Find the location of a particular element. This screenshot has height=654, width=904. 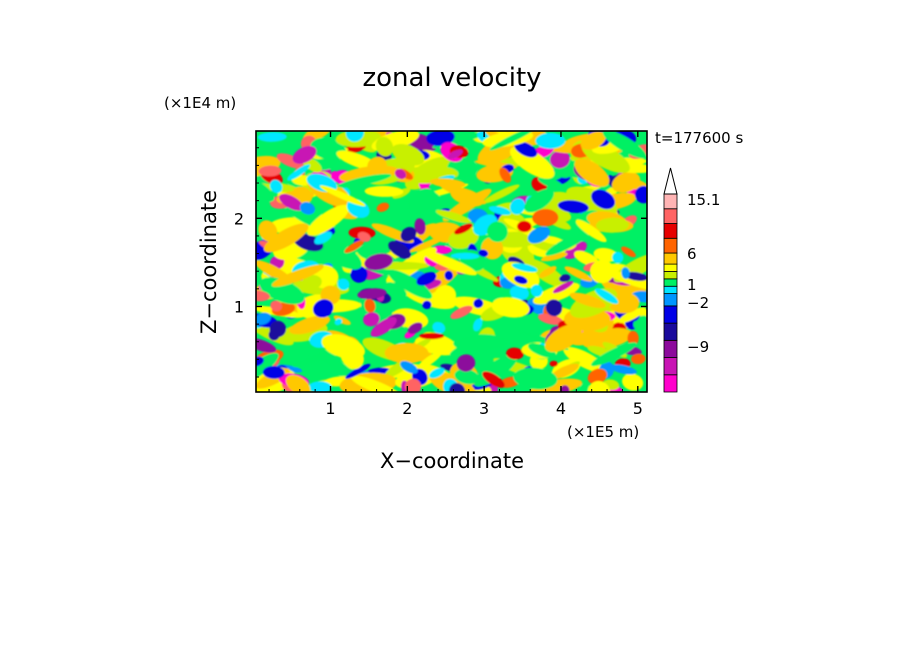

x-tick-label: 2 is located at coordinates (407, 408).